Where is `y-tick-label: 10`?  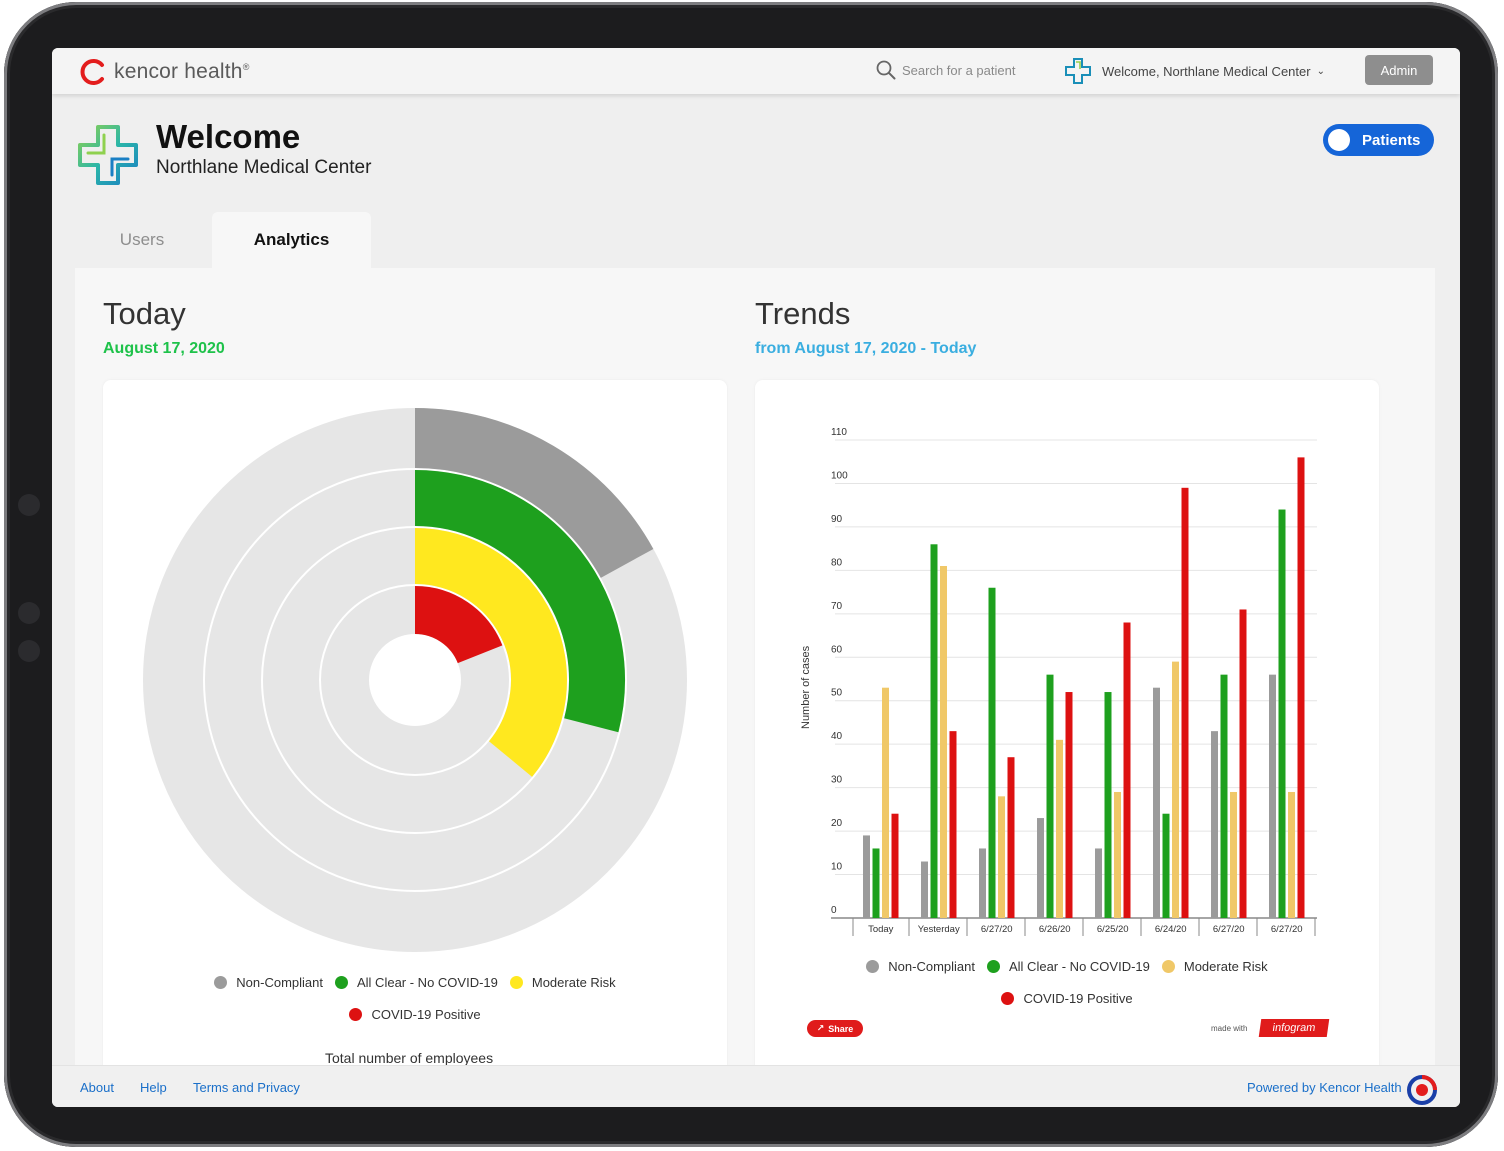
y-tick-label: 10 is located at coordinates (837, 867).